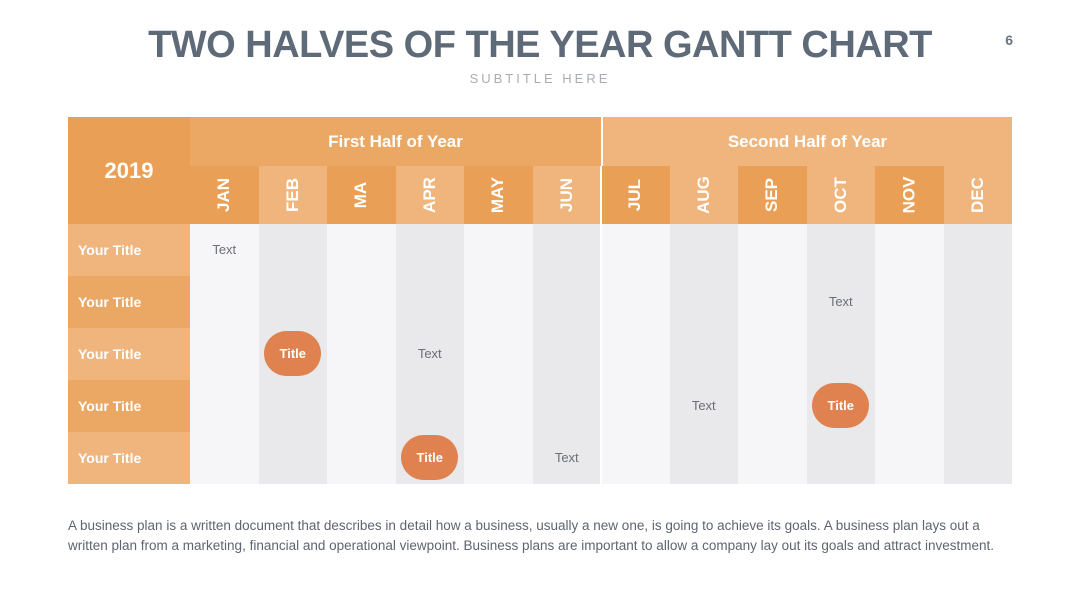 The width and height of the screenshot is (1080, 608). Describe the element at coordinates (498, 354) in the screenshot. I see `month-column-may` at that location.